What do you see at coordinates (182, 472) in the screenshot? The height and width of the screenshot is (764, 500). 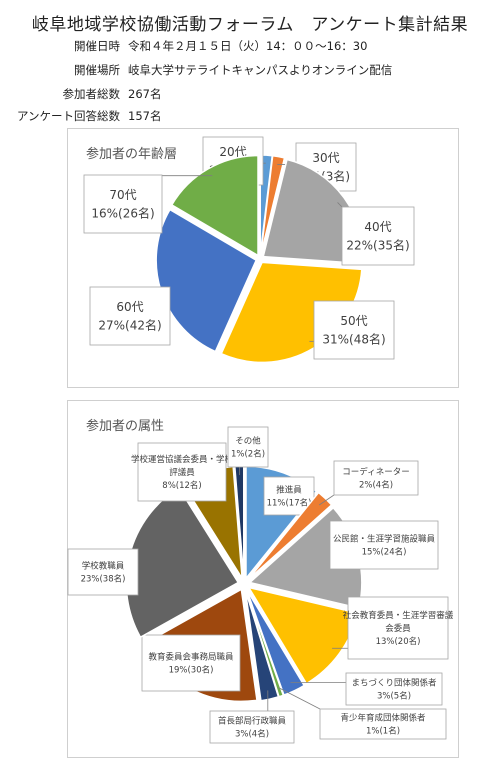 I see `slice-name-label: 評議員` at bounding box center [182, 472].